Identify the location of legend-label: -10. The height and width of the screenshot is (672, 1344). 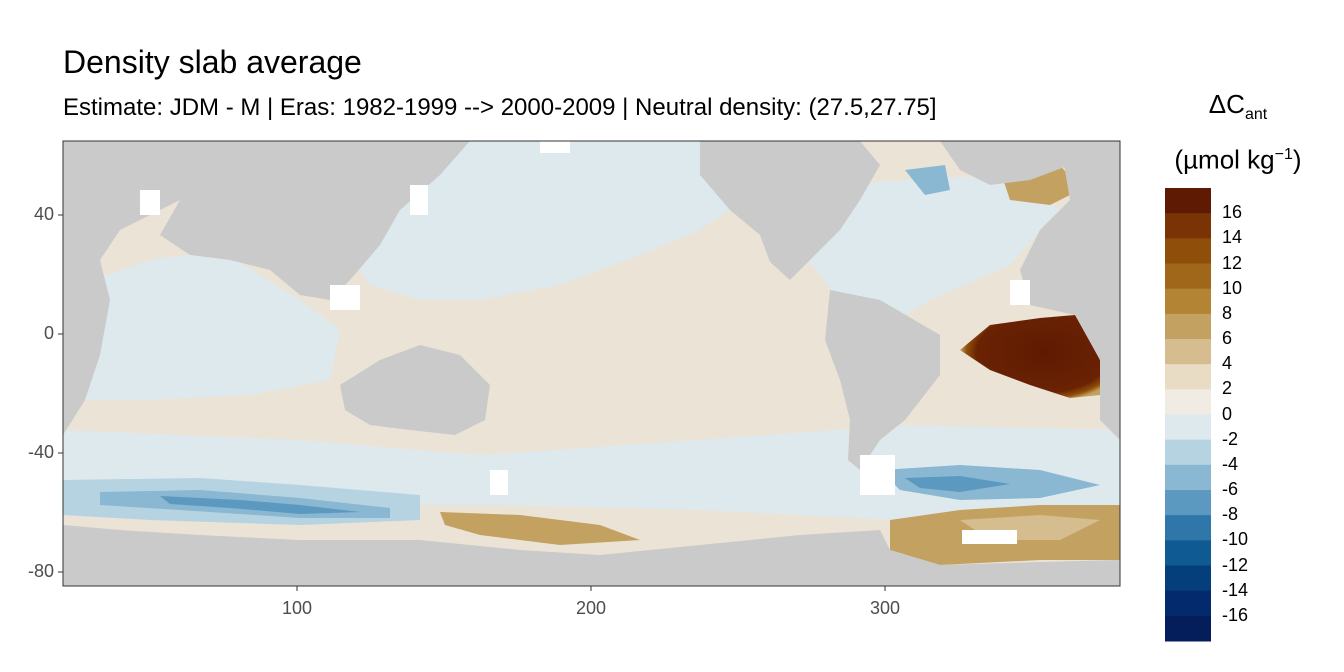
(1235, 539).